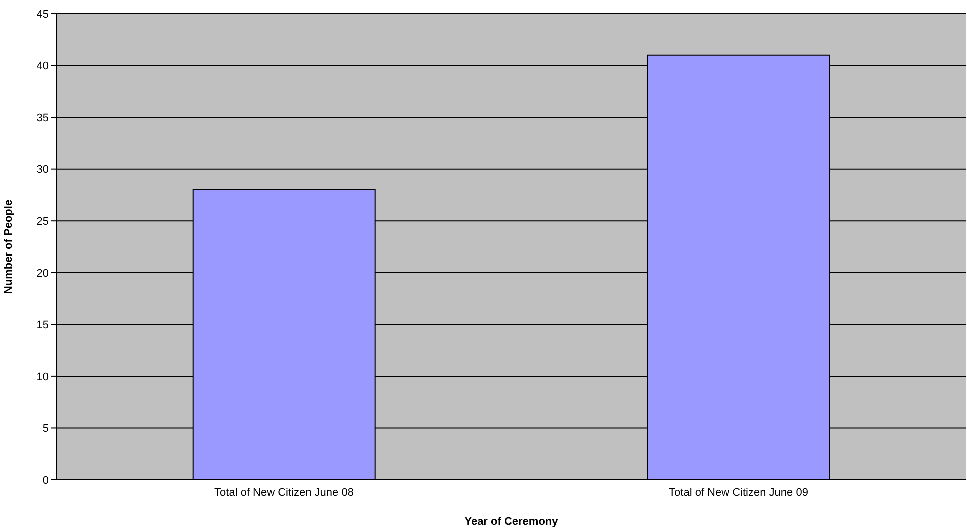 The image size is (967, 529). What do you see at coordinates (42, 377) in the screenshot?
I see `y-tick-label: 10` at bounding box center [42, 377].